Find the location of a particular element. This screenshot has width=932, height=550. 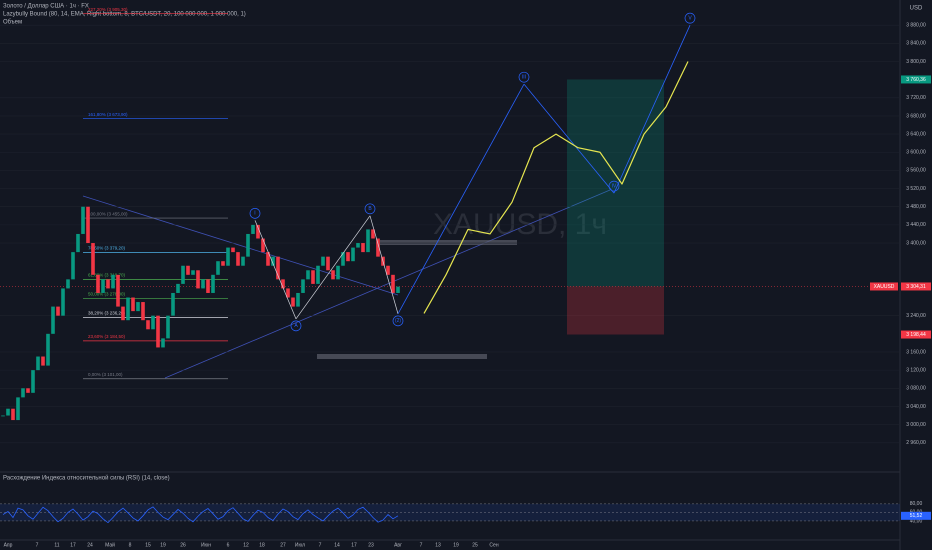

rsi-tick-label: 80,00 is located at coordinates (916, 504).